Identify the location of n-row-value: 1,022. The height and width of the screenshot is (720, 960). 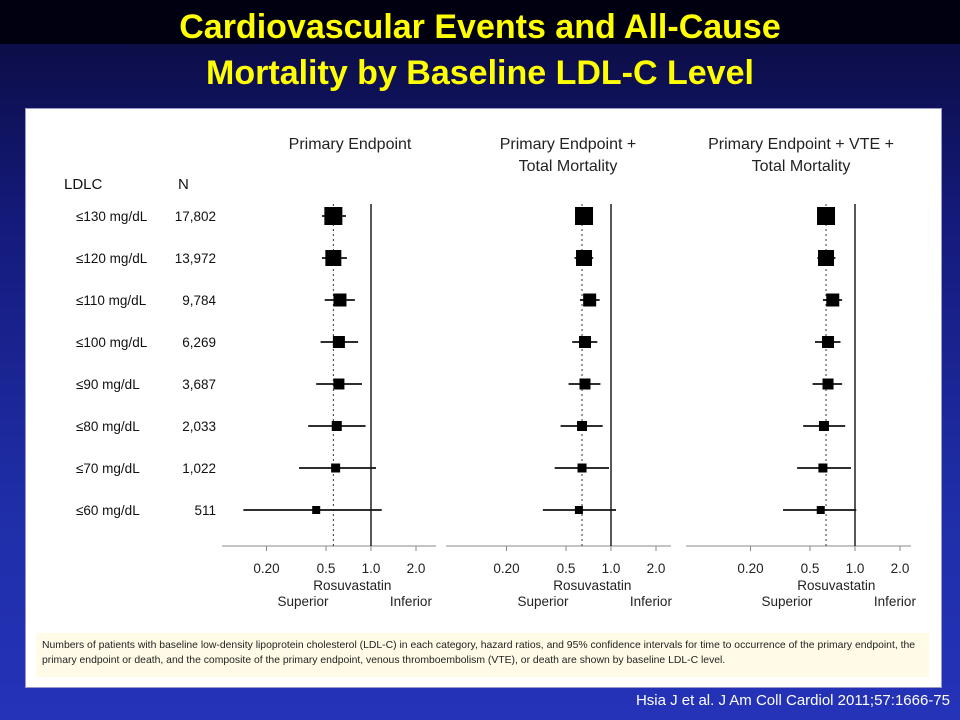
(199, 468).